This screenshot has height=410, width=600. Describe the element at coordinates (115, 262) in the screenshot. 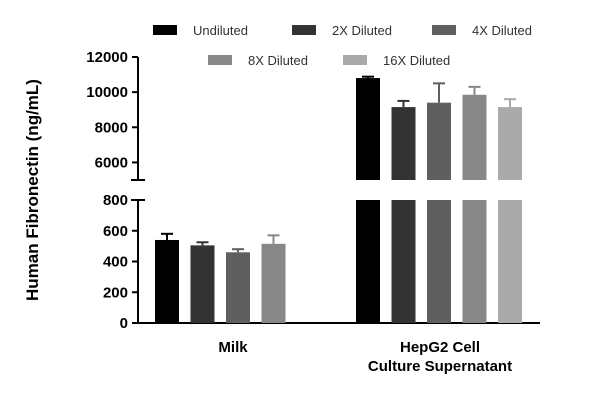

I see `y-tick-label: 400` at that location.